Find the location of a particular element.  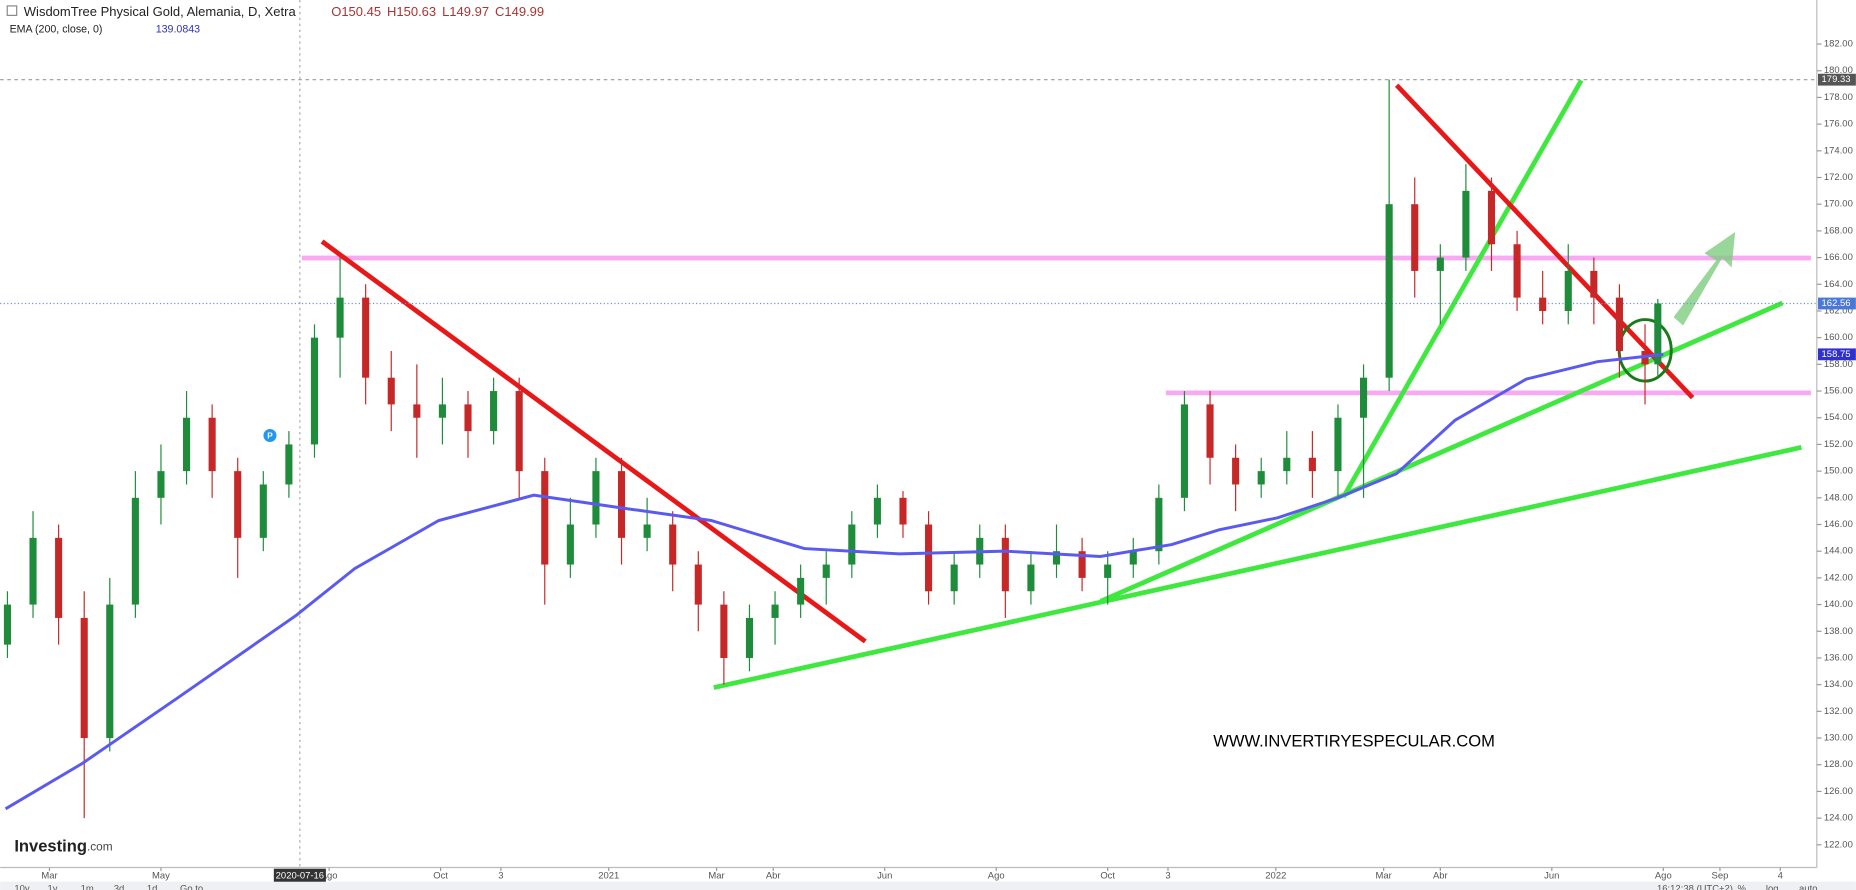

y-tick-label: 124.00 is located at coordinates (1838, 818).